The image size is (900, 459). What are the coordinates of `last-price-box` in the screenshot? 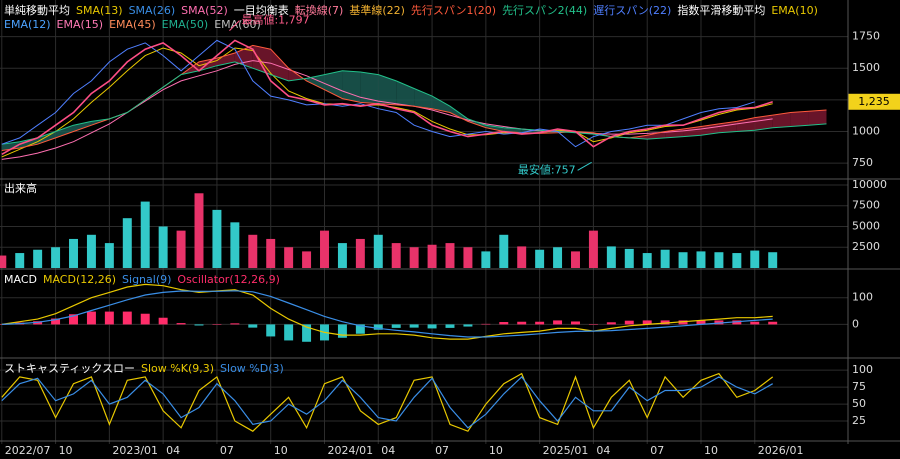 It's located at (874, 101).